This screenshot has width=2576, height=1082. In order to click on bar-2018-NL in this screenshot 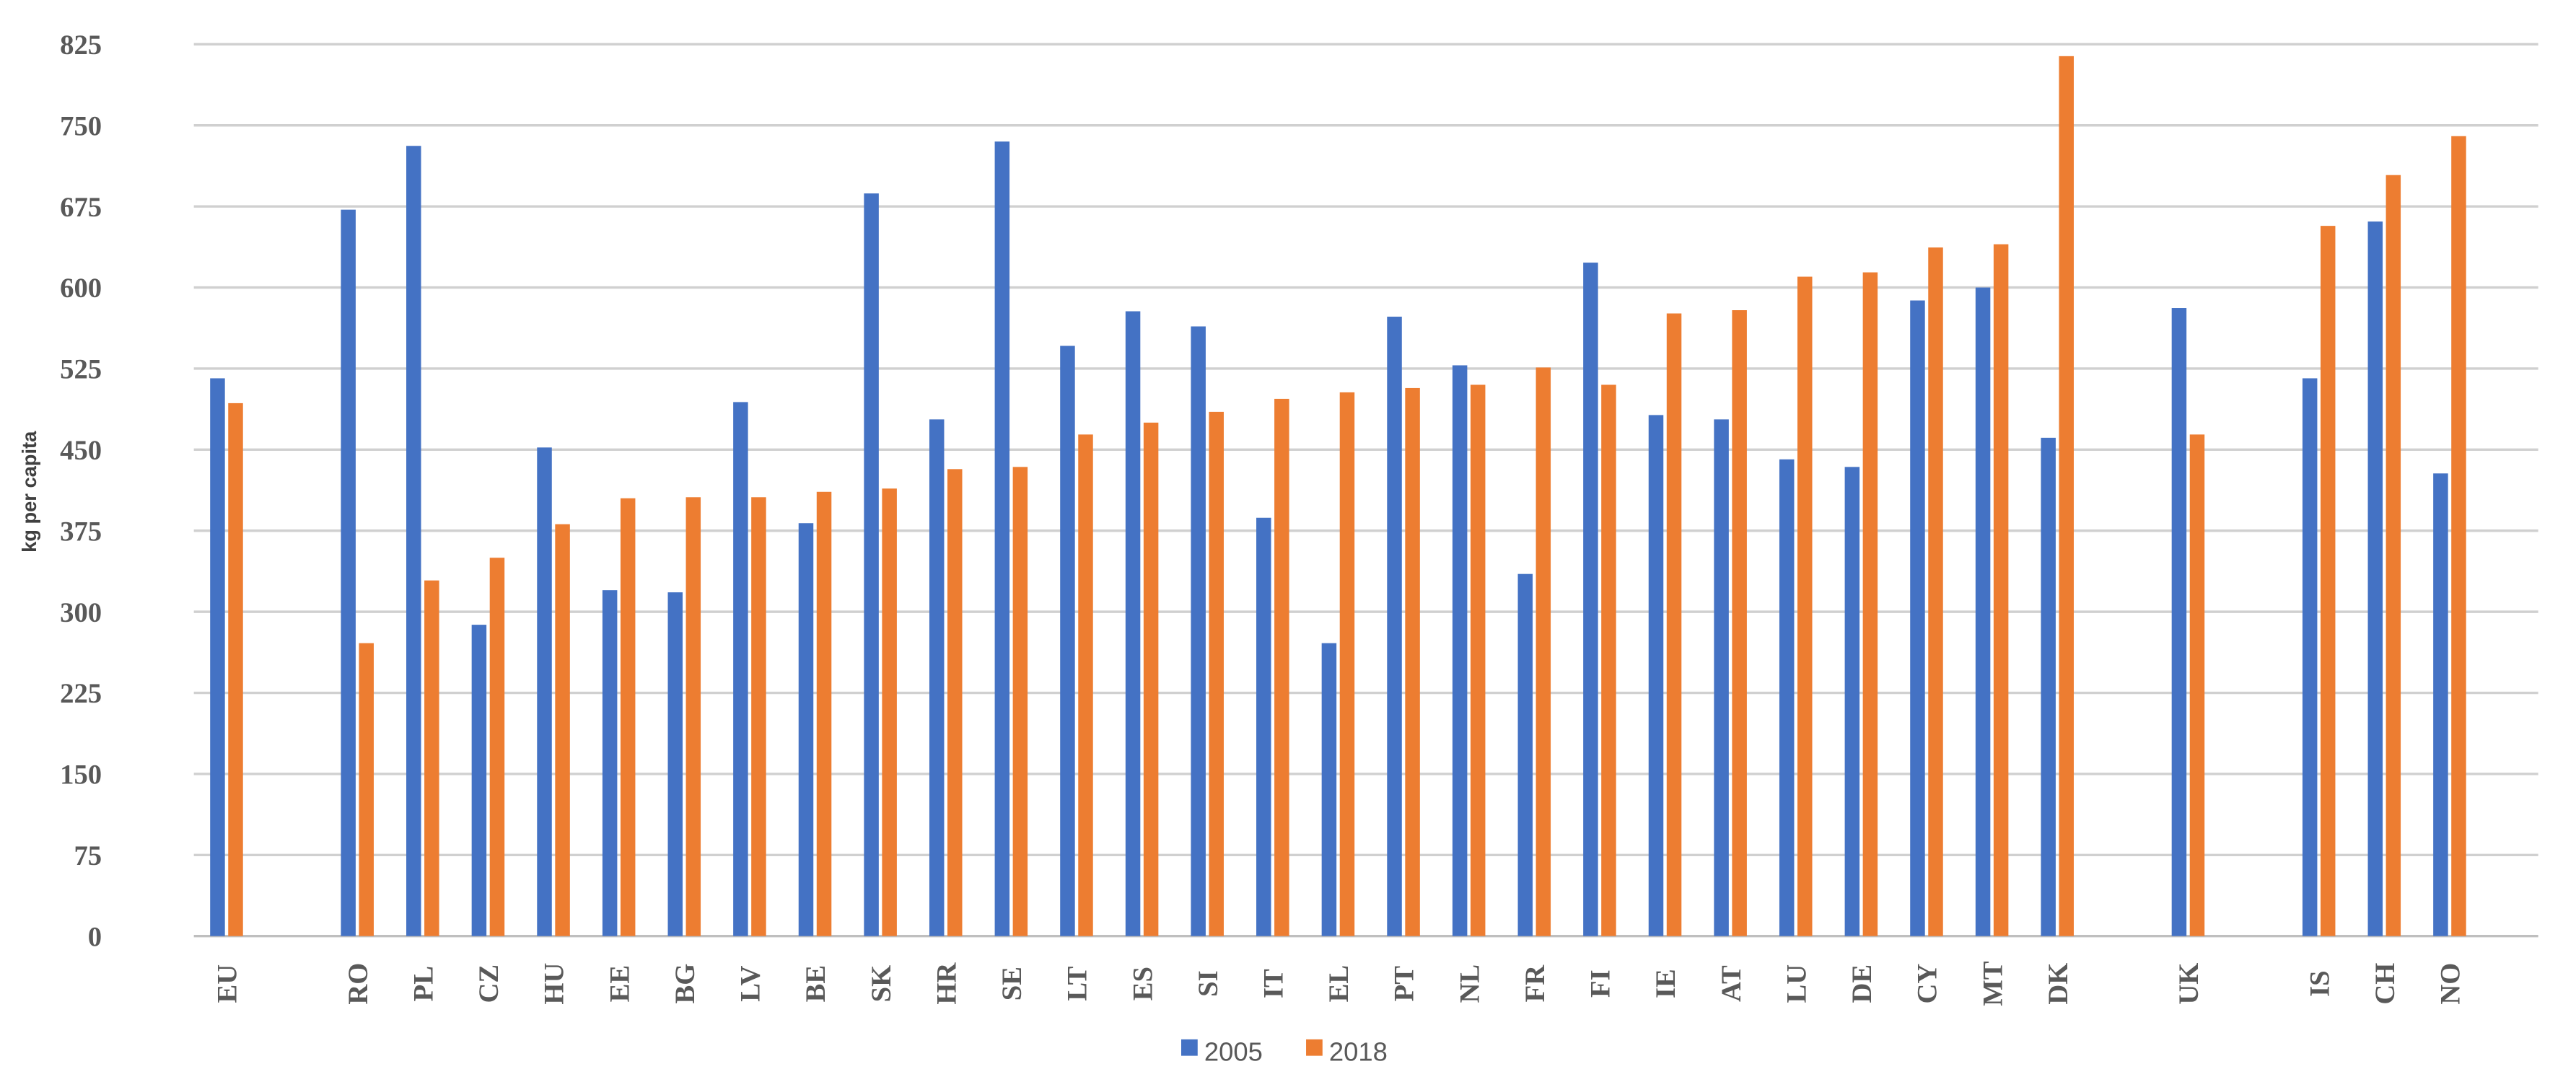, I will do `click(1478, 660)`.